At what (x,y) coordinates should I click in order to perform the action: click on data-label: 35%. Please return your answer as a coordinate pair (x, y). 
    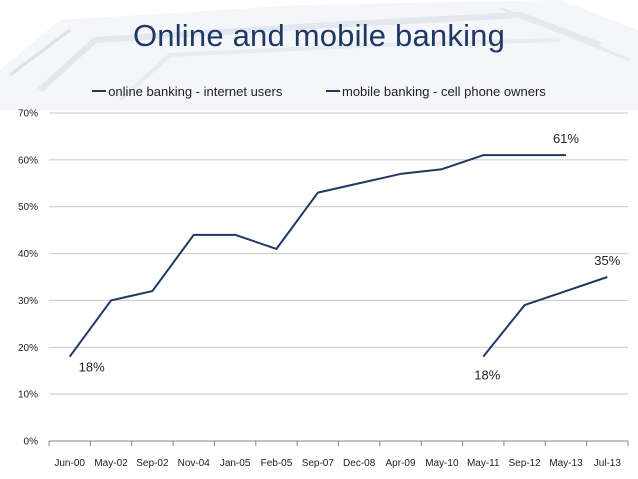
    Looking at the image, I should click on (607, 260).